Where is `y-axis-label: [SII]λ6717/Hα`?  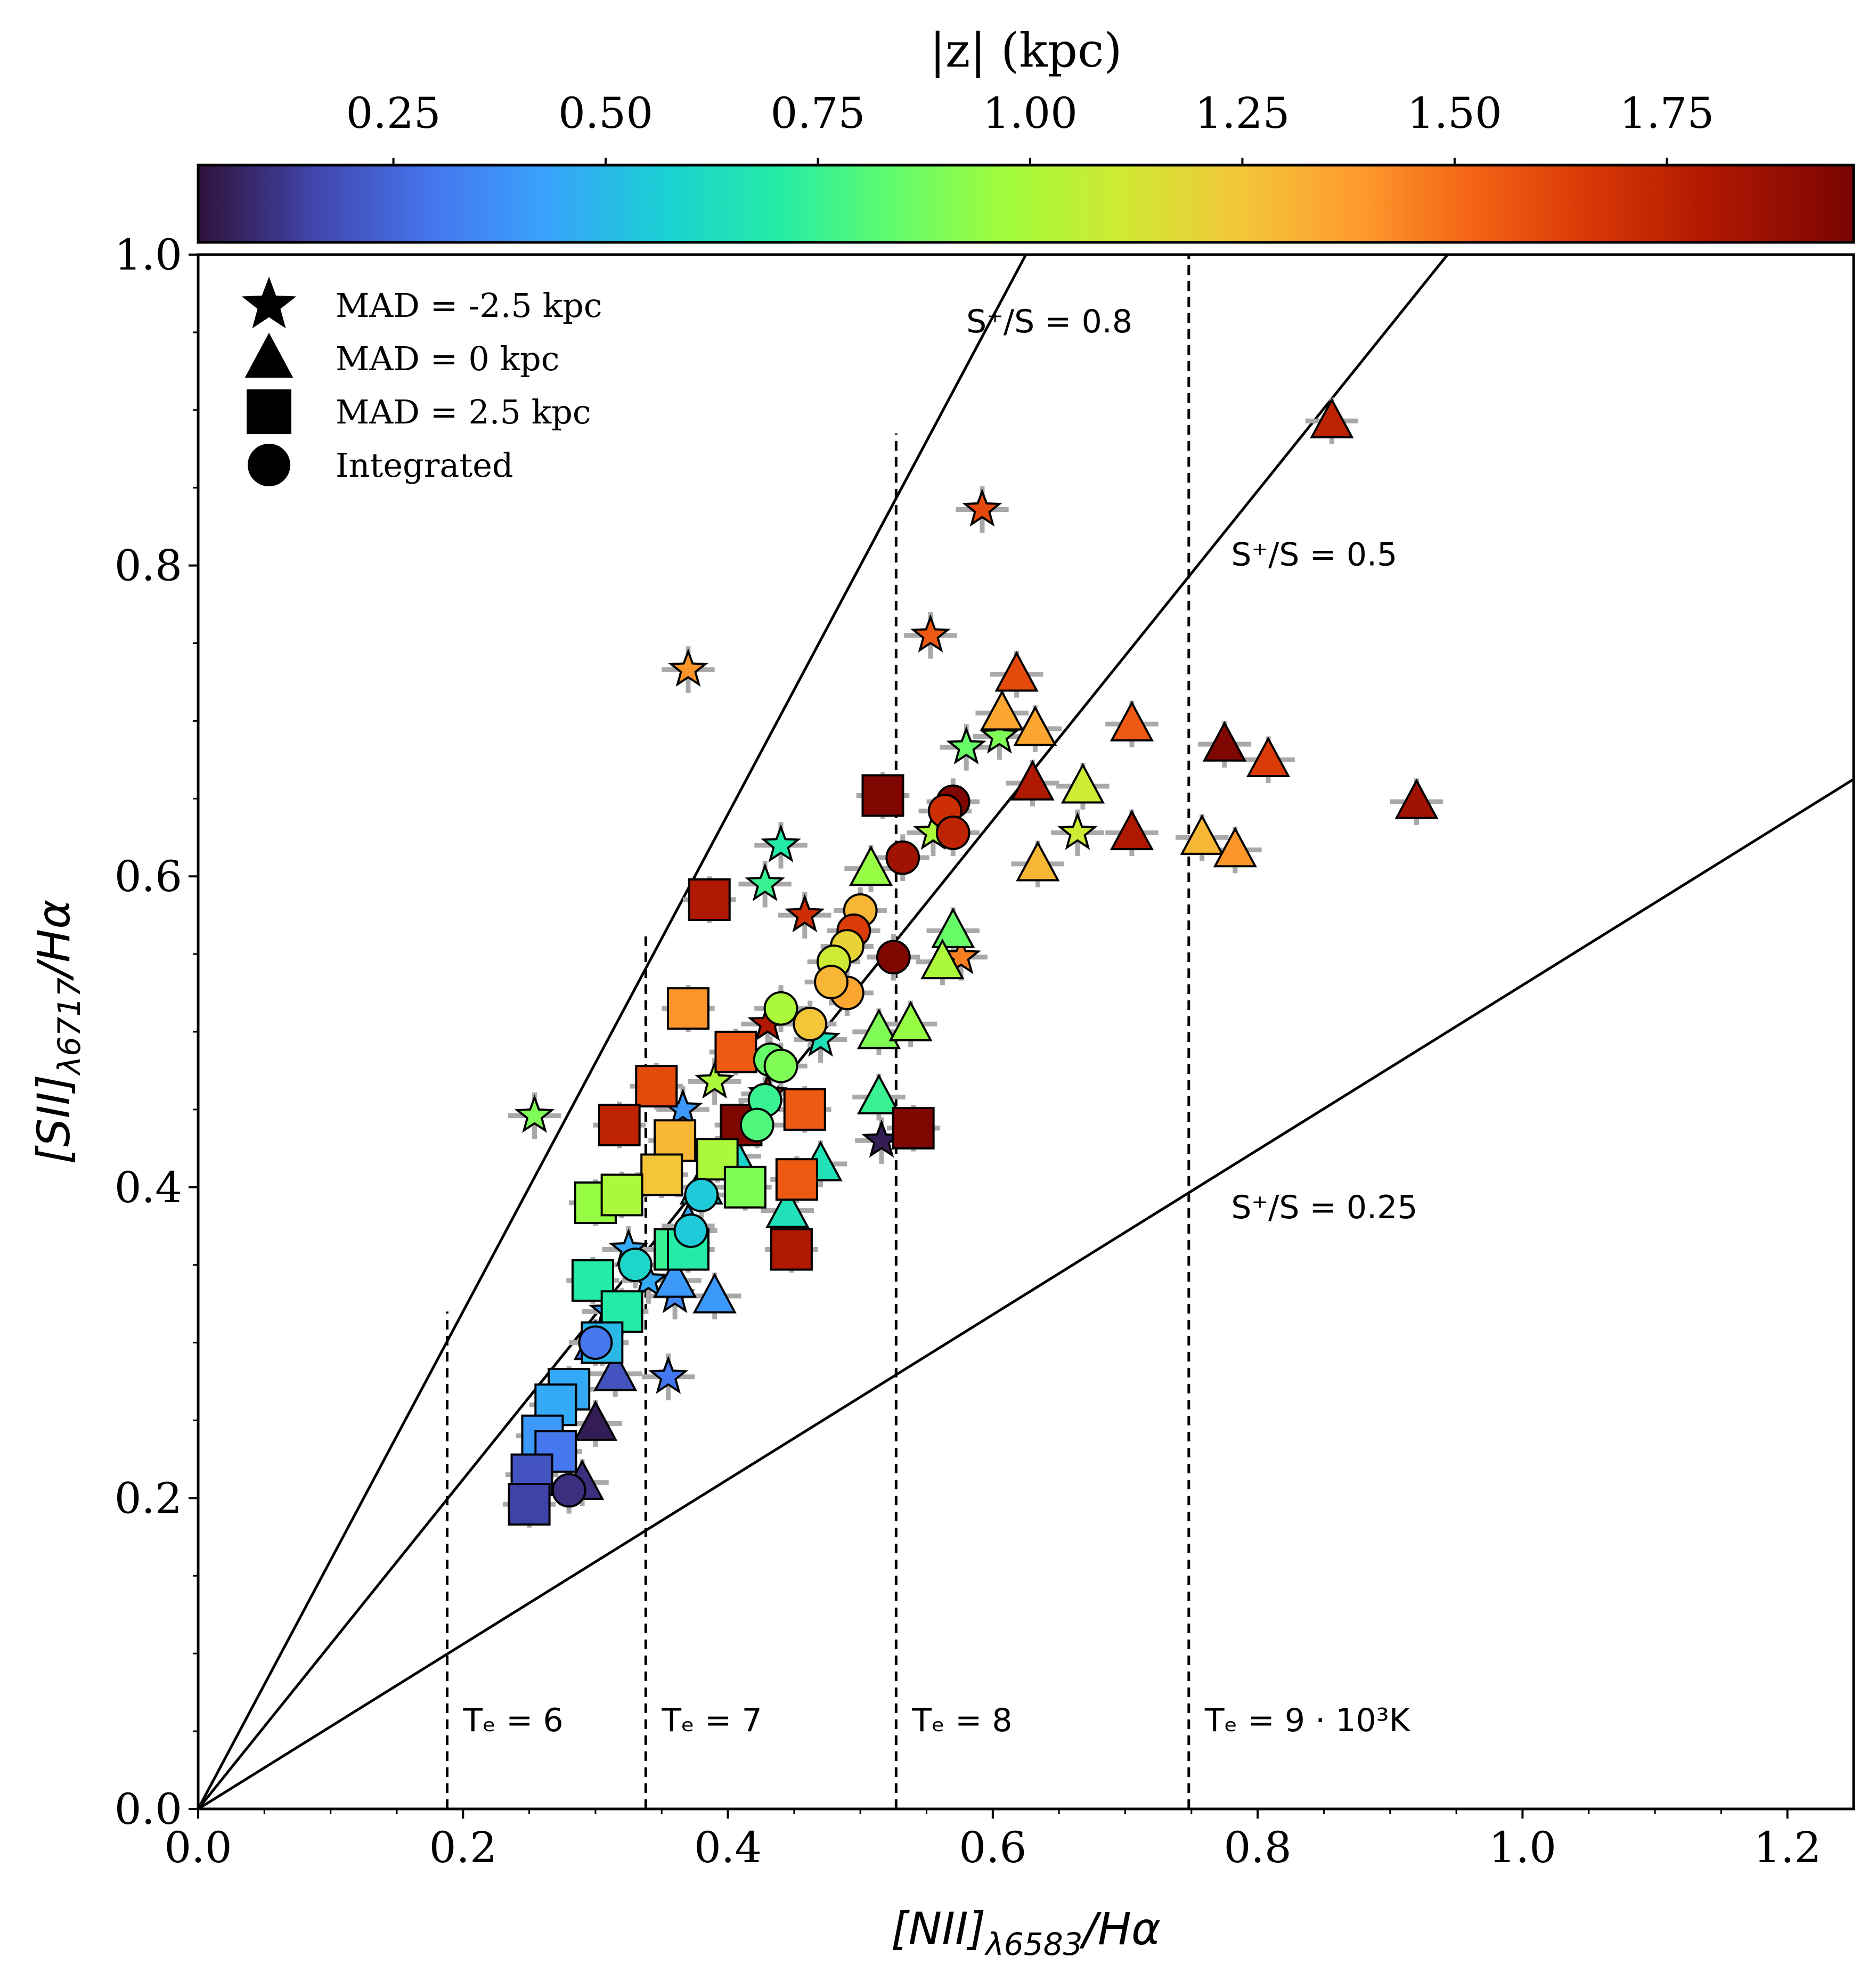 y-axis-label: [SII]λ6717/Hα is located at coordinates (57, 1031).